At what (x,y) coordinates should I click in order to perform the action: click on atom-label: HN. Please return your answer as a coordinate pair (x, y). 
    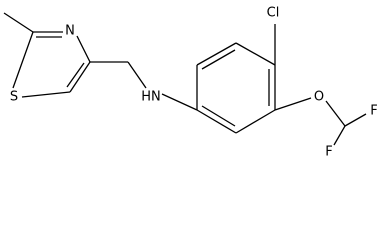
    Looking at the image, I should click on (151, 97).